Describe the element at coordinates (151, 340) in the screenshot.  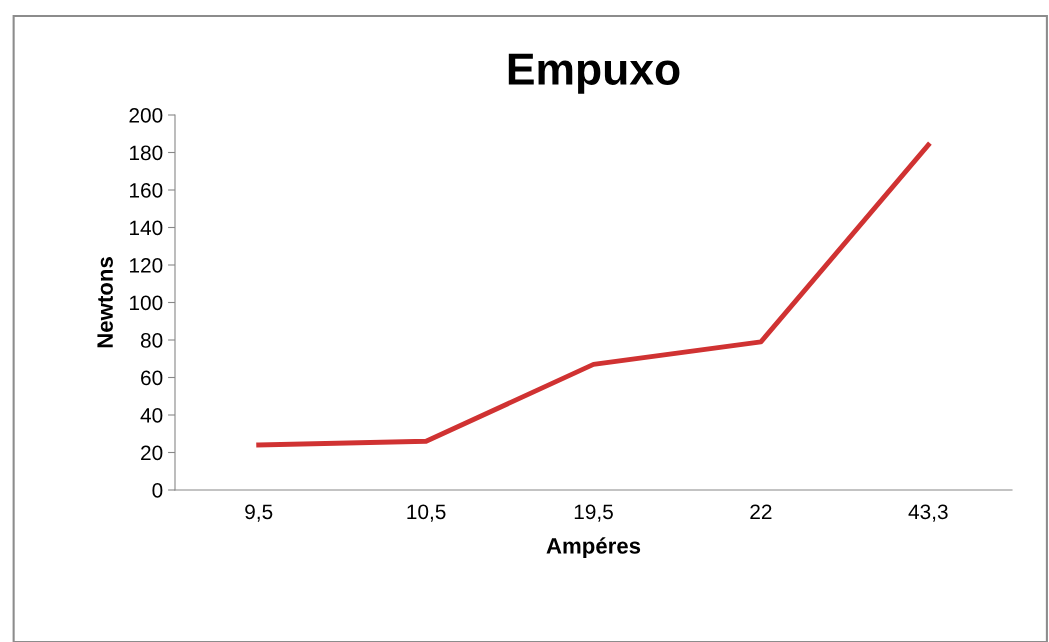
I see `y-tick-label: 80` at that location.